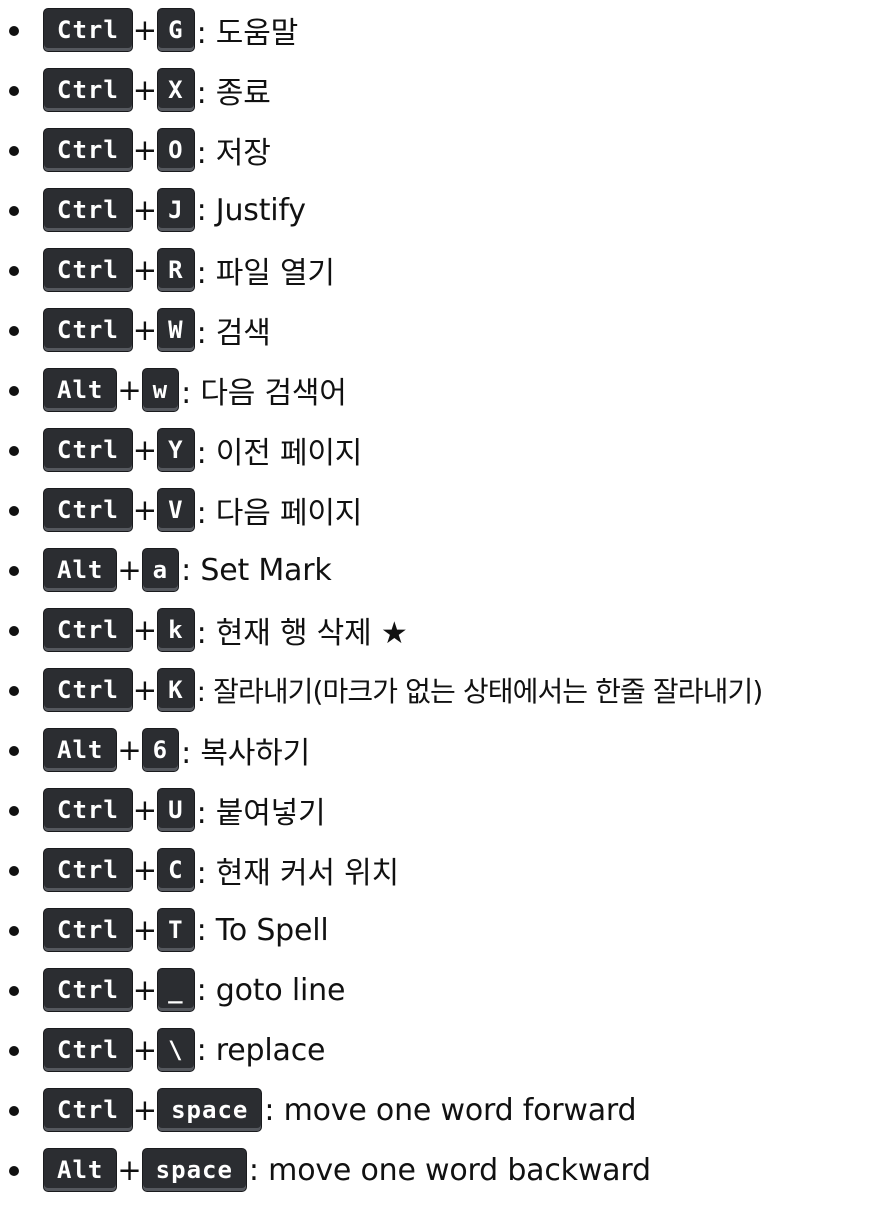  I want to click on list-item: Alt + space : move one word backward, so click(447, 1170).